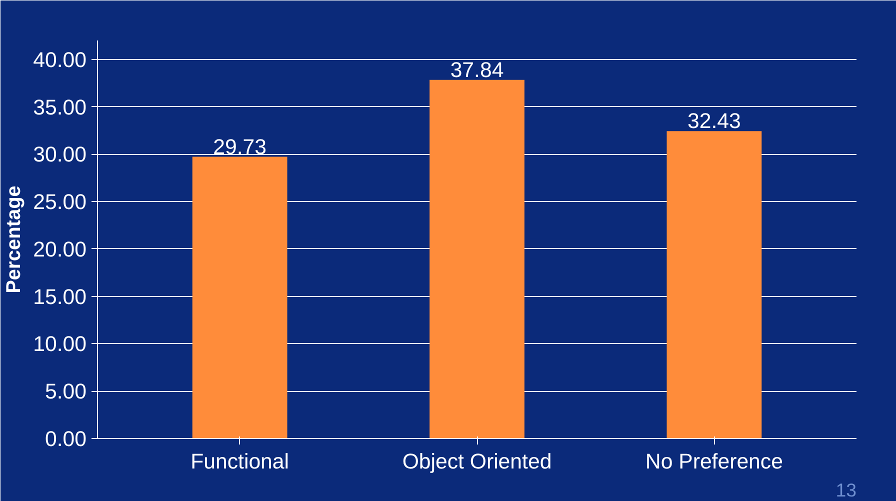  Describe the element at coordinates (846, 490) in the screenshot. I see `text: 13` at that location.